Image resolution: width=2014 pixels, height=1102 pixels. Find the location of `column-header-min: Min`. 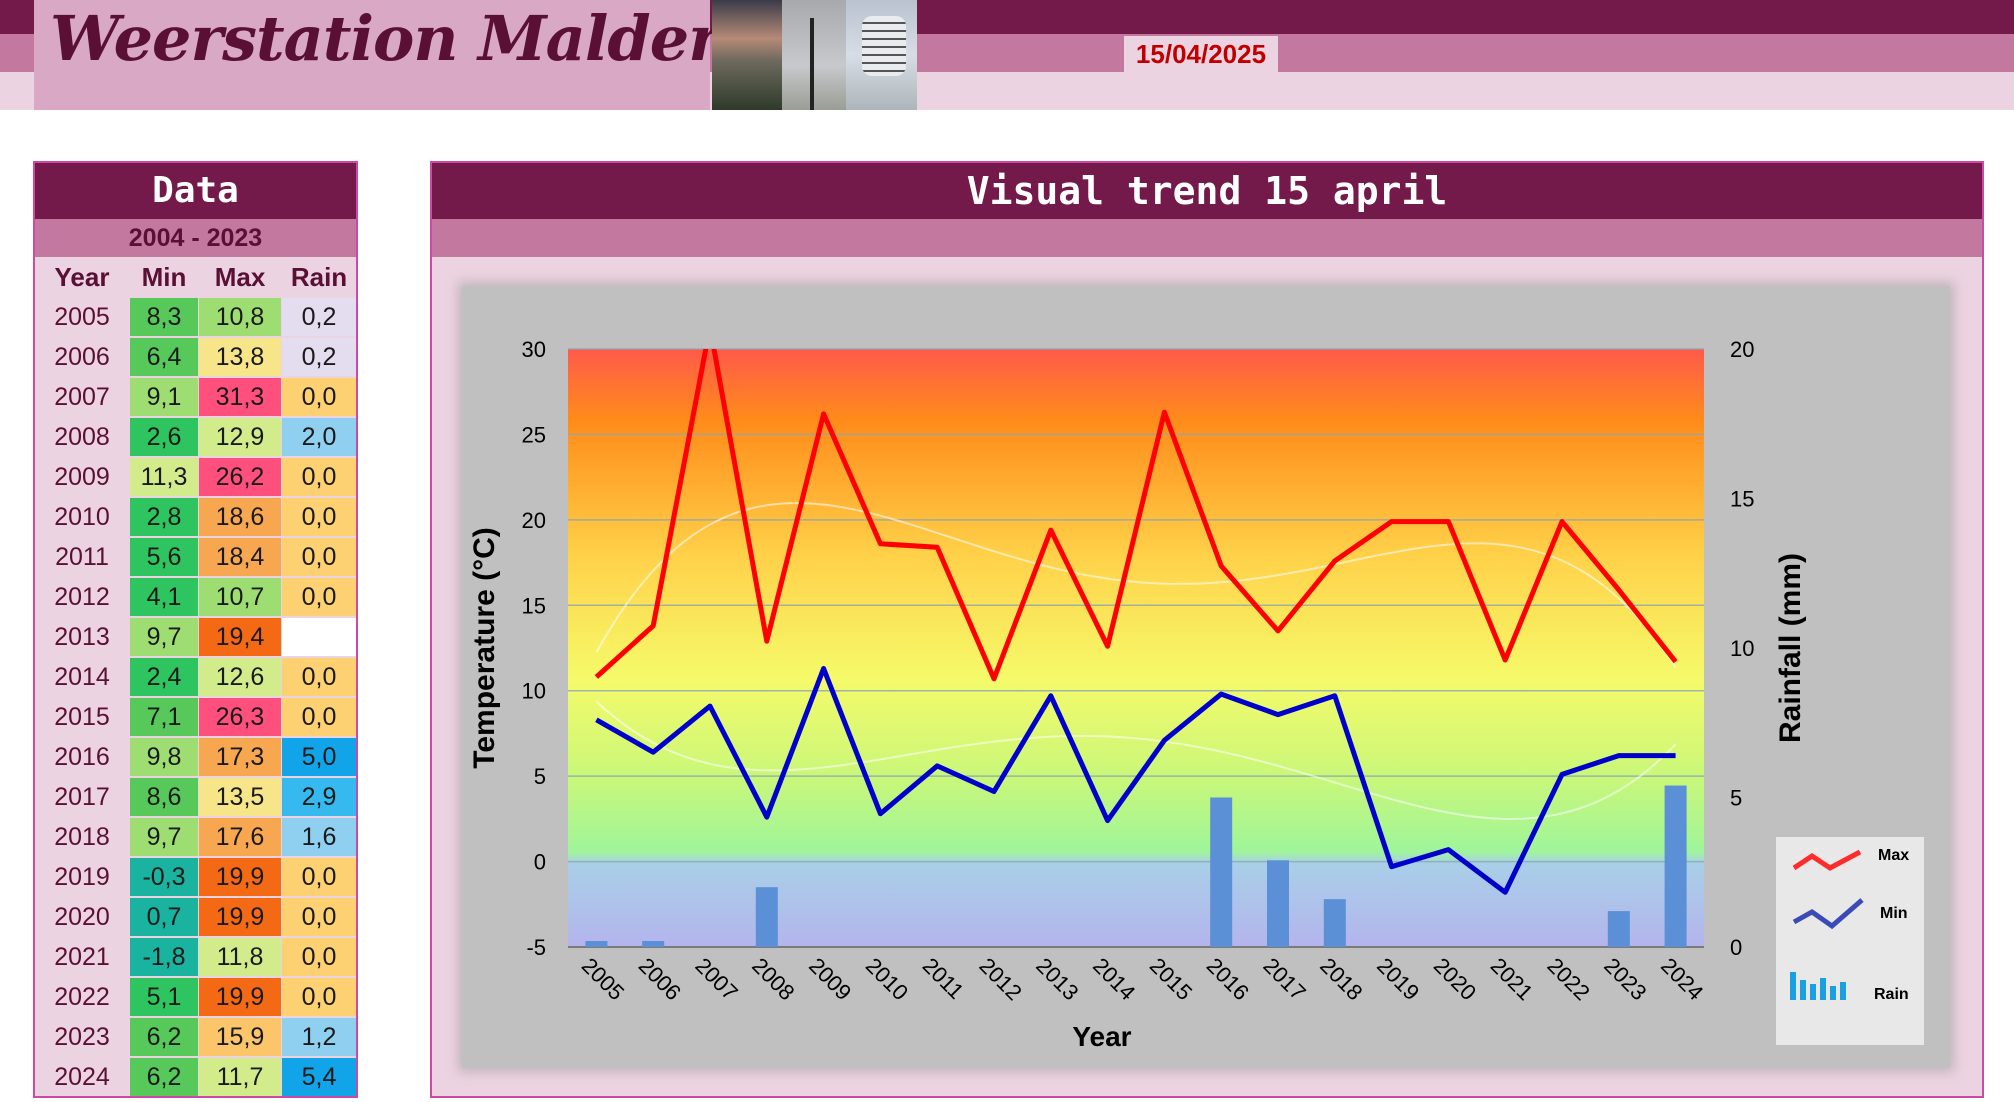

column-header-min: Min is located at coordinates (164, 277).